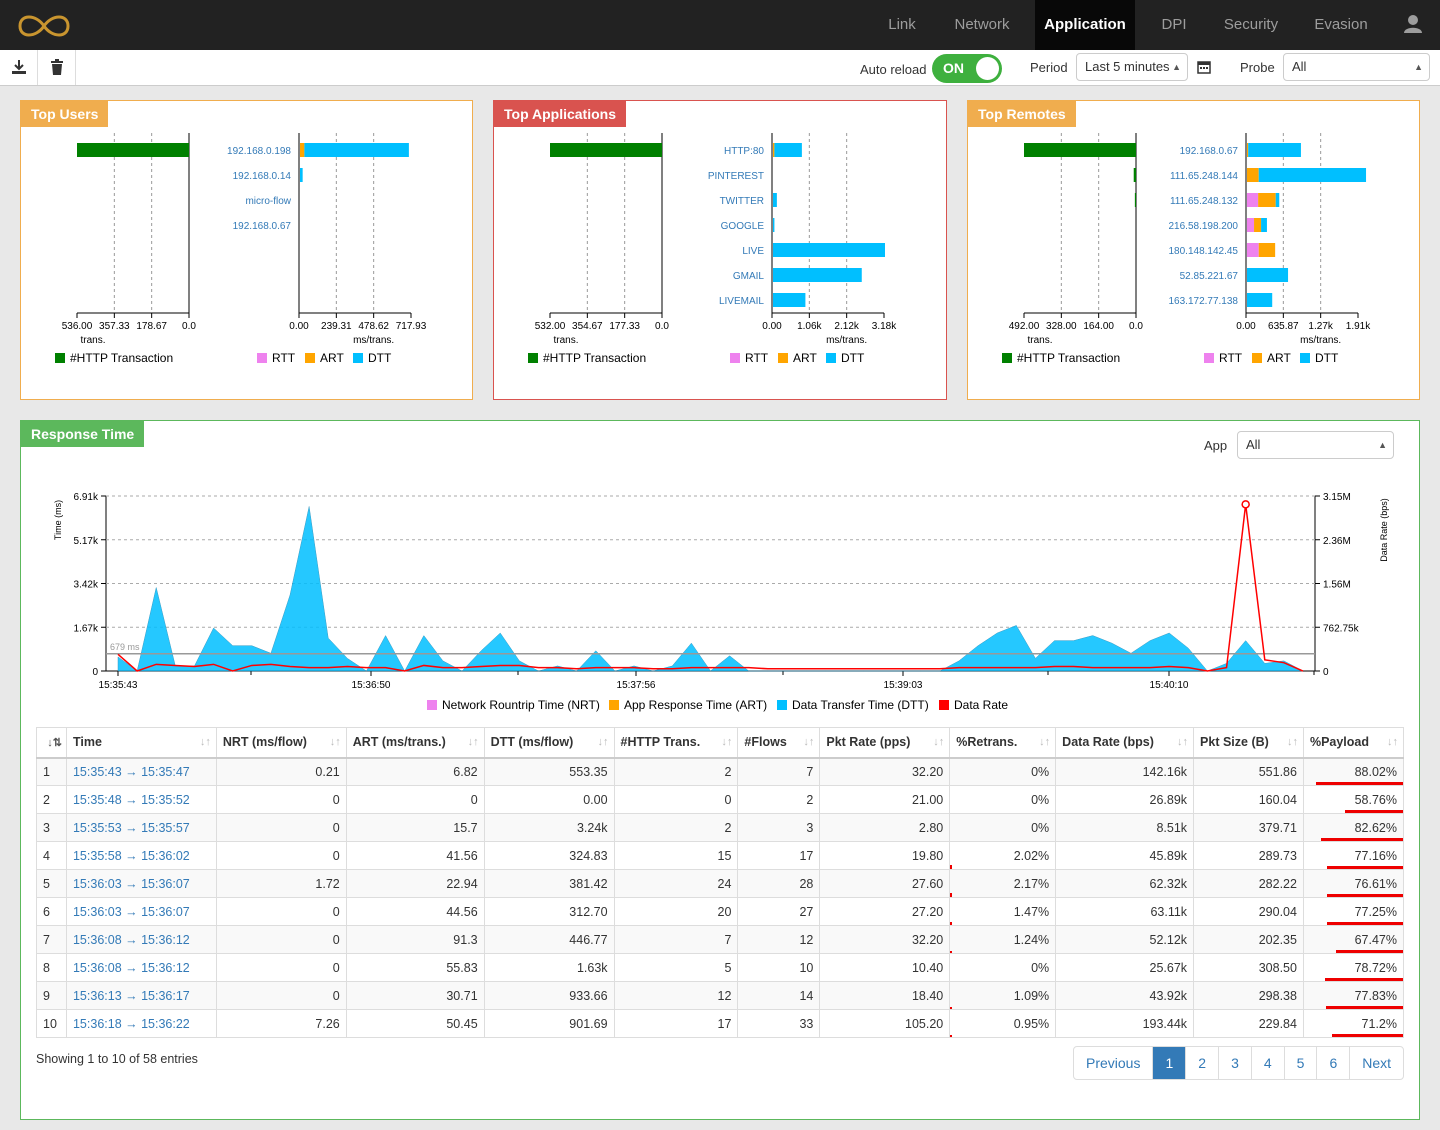 The width and height of the screenshot is (1440, 1130). What do you see at coordinates (1170, 1063) in the screenshot?
I see `page-button: 1` at bounding box center [1170, 1063].